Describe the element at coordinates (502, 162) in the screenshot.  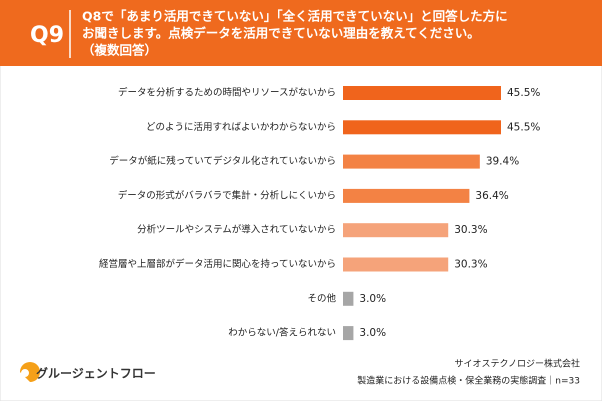
I see `value-label: 39.4%` at that location.